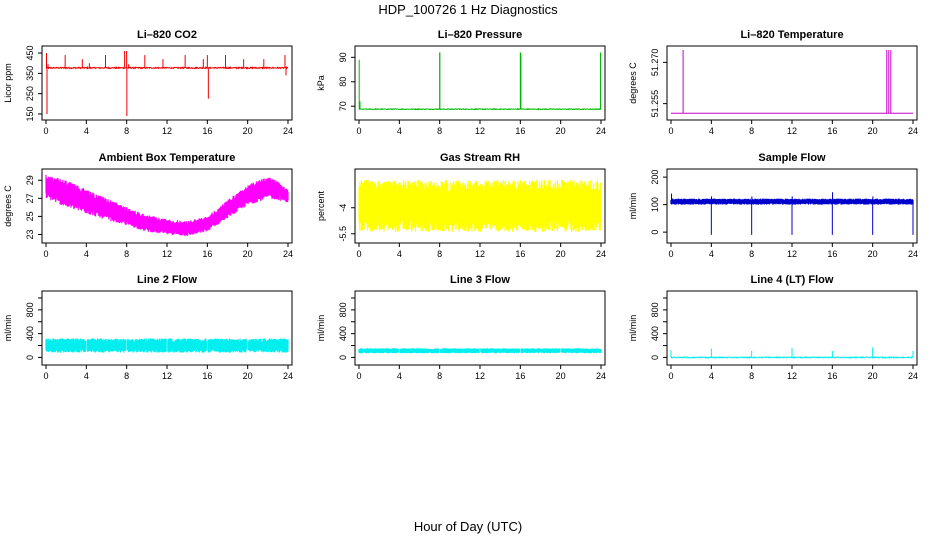  I want to click on panel-title: Sample Flow, so click(792, 158).